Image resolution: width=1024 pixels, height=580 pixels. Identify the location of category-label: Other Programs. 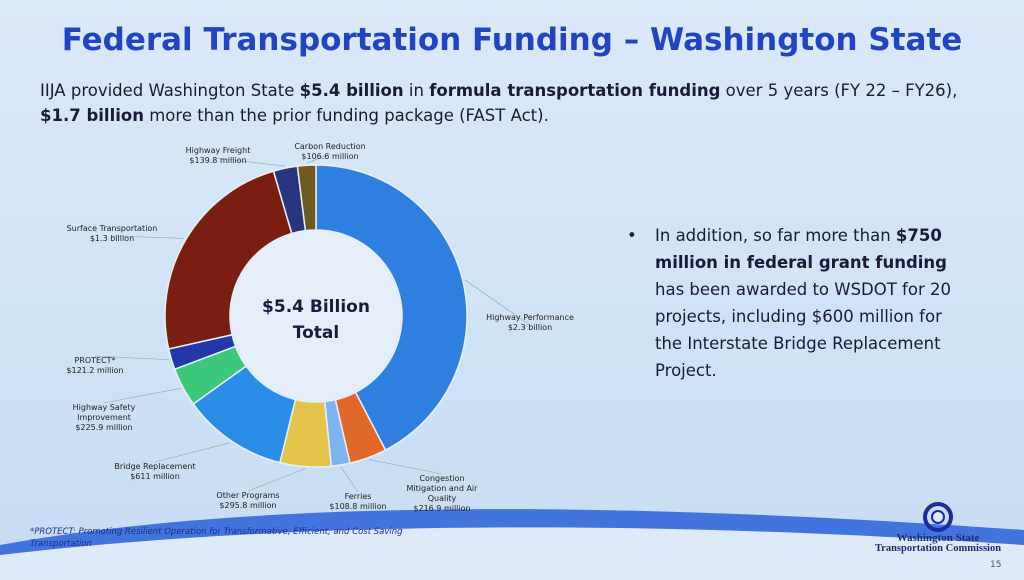
(248, 495).